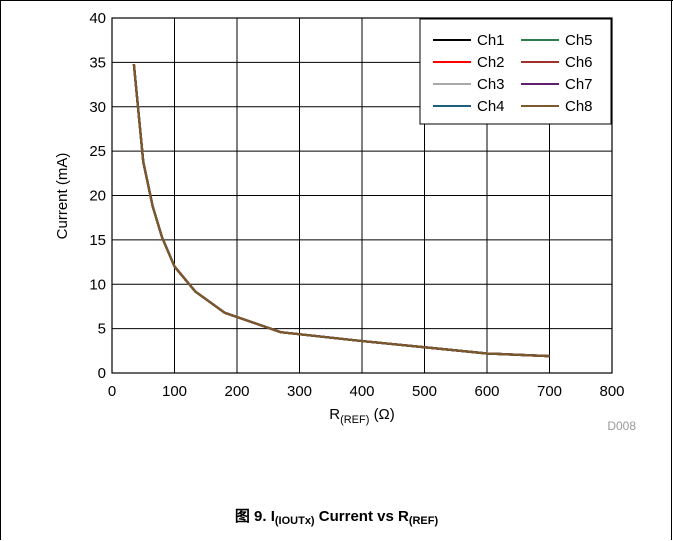 This screenshot has width=673, height=541. What do you see at coordinates (515, 71) in the screenshot?
I see `legend: Ch1 Ch2 Ch3 Ch4 Ch5 Ch6 Ch7 Ch8` at bounding box center [515, 71].